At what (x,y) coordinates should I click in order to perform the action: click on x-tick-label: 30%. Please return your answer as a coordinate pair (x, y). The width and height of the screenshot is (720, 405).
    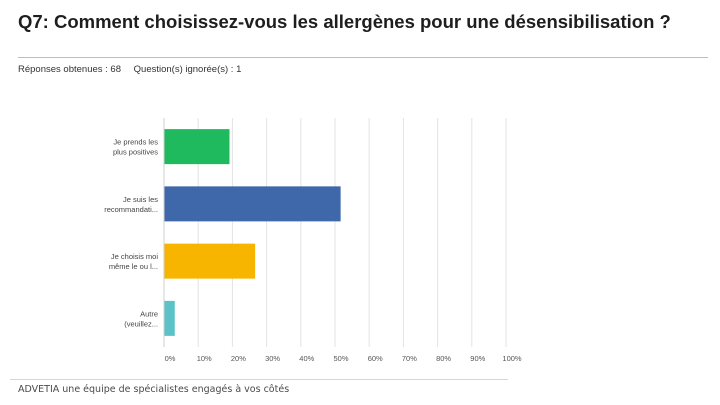
    Looking at the image, I should click on (272, 358).